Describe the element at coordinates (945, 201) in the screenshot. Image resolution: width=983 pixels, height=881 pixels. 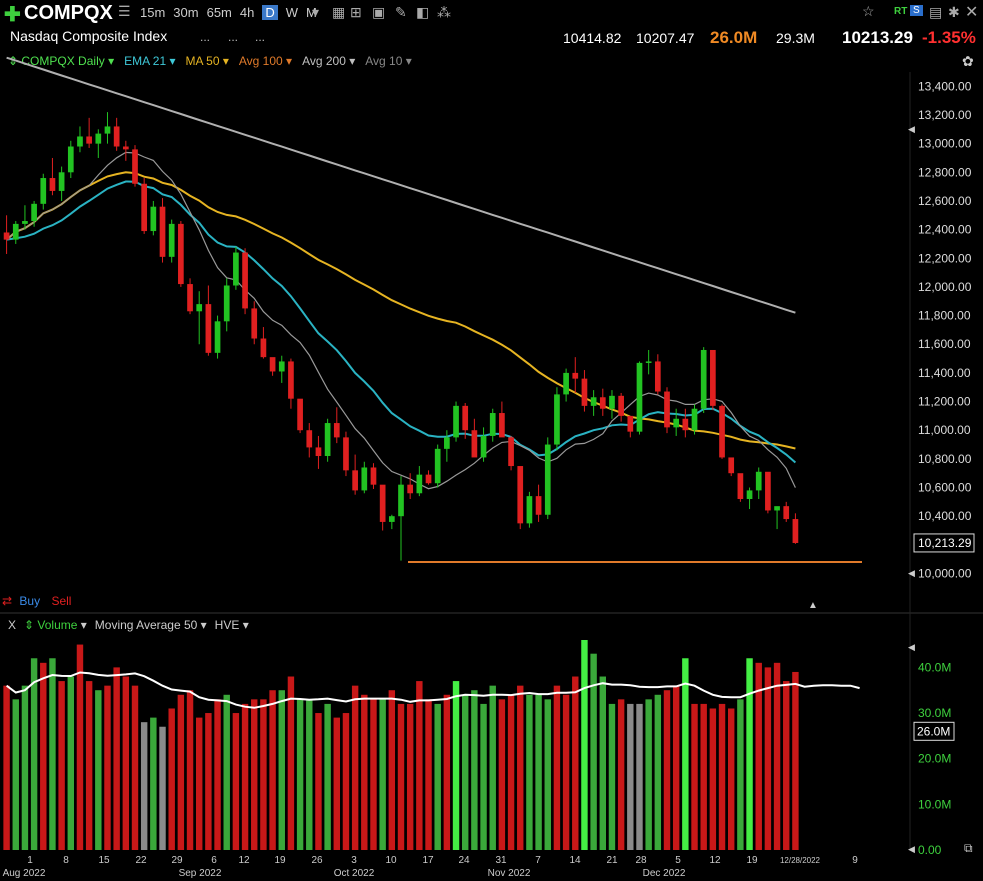
I see `price-tick-label: 12,600.00` at that location.